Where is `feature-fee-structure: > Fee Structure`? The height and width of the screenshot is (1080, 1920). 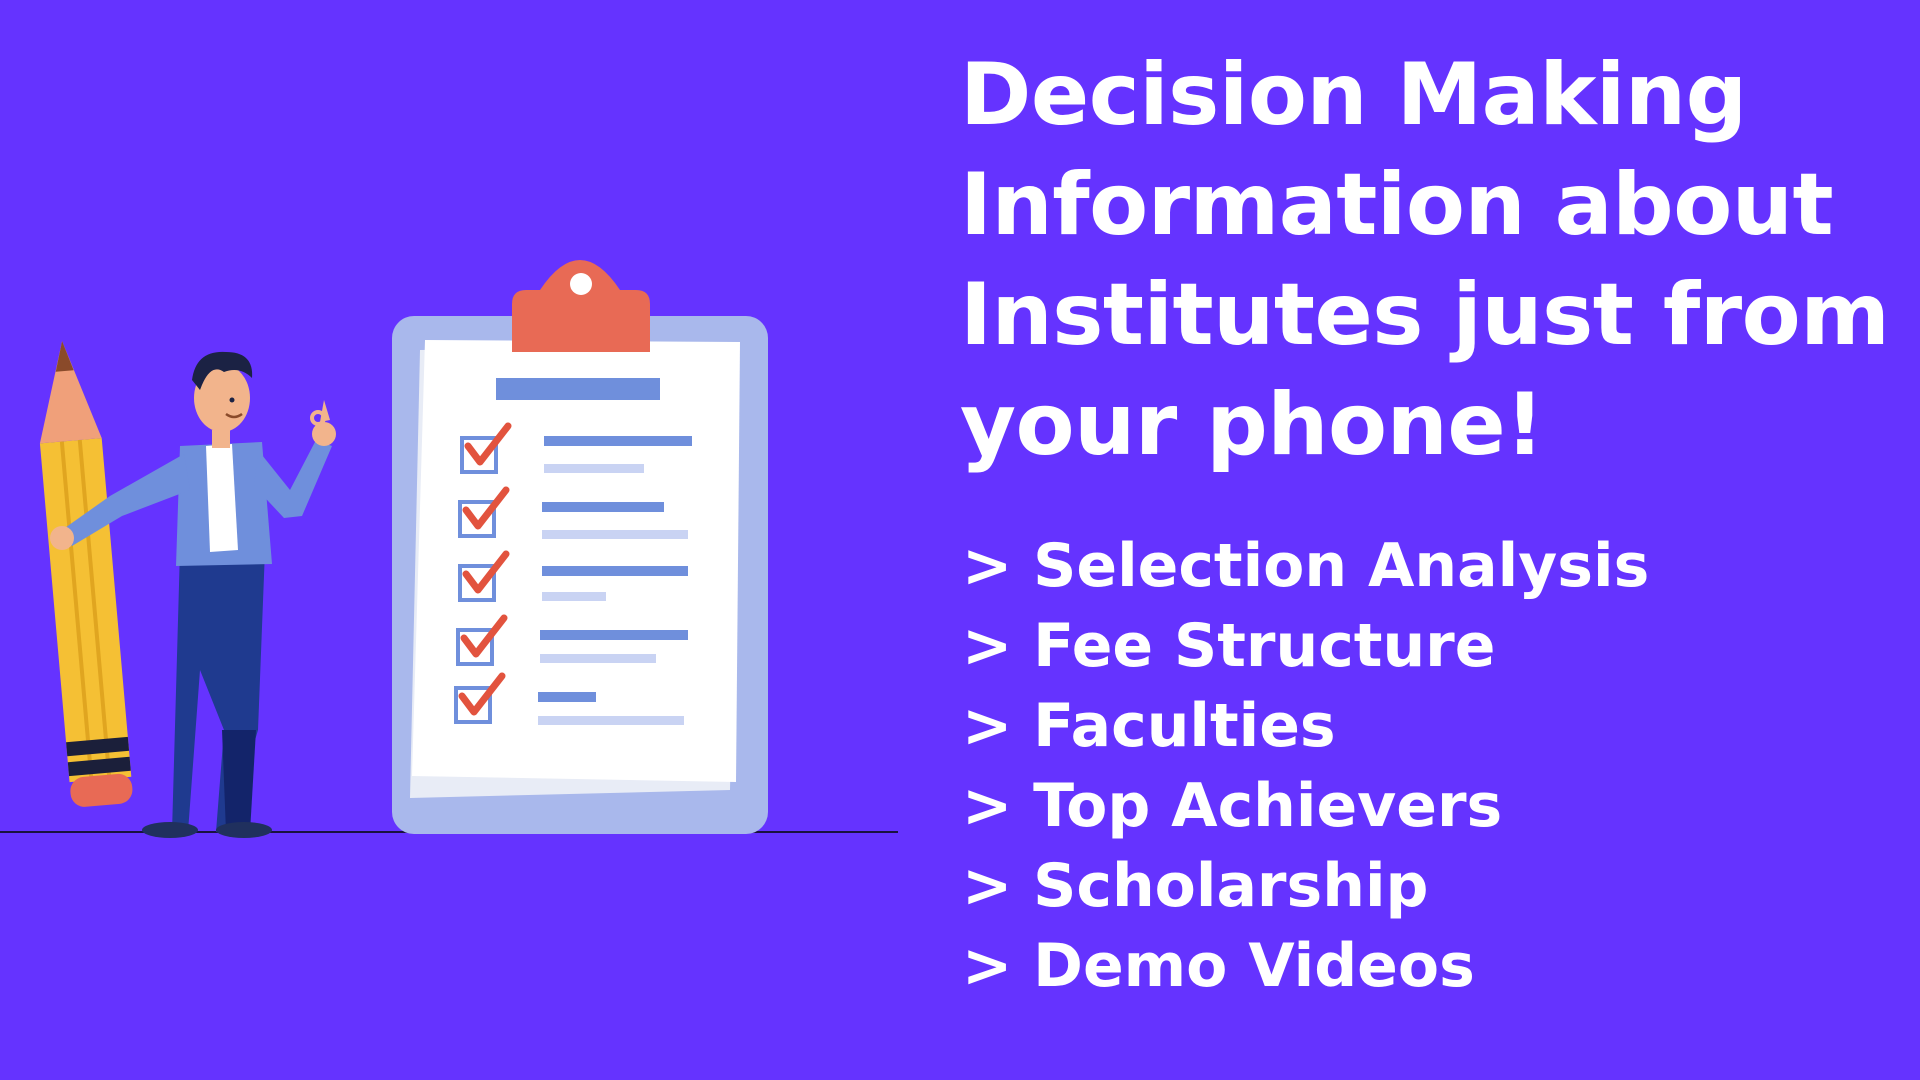
feature-fee-structure: > Fee Structure is located at coordinates (1229, 646).